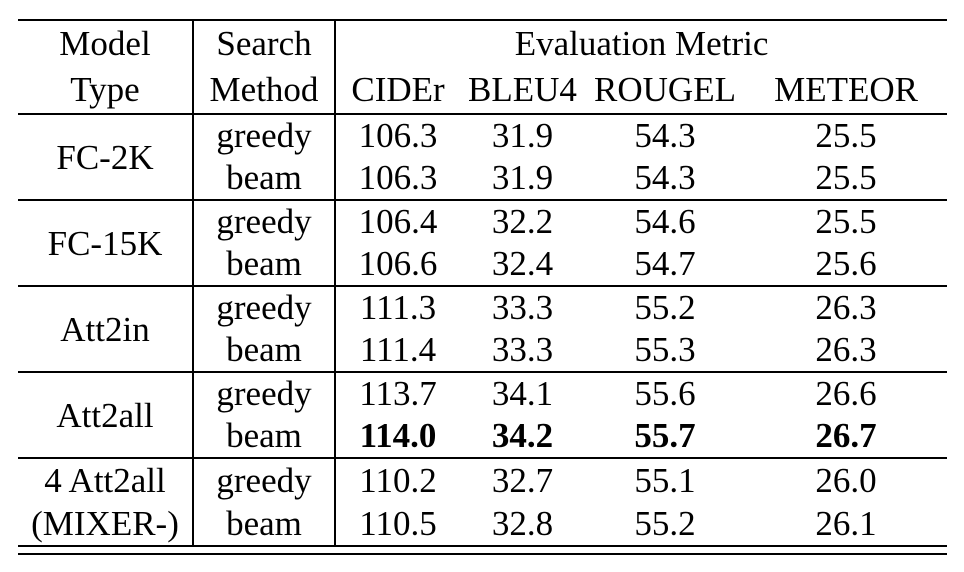 Image resolution: width=964 pixels, height=572 pixels. Describe the element at coordinates (522, 89) in the screenshot. I see `header-bleu4: BLEU4` at that location.